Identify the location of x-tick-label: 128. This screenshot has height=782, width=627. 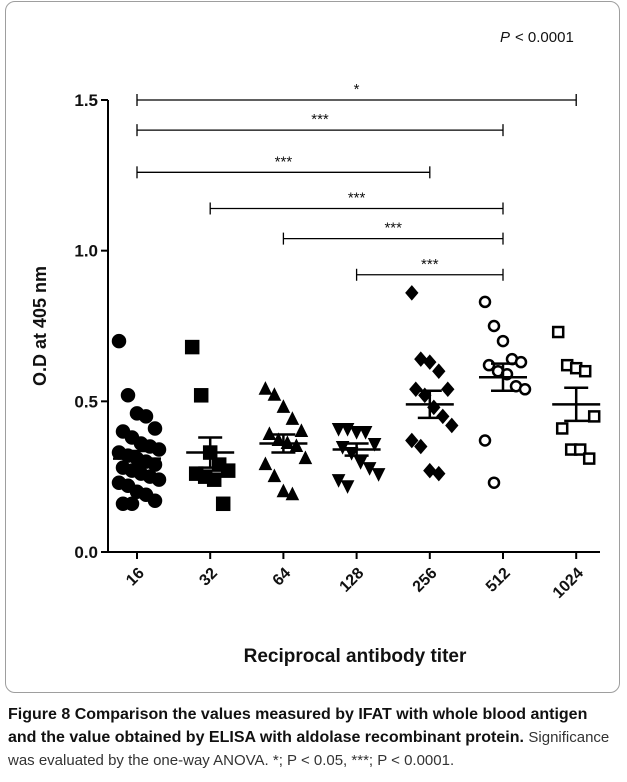
(352, 580).